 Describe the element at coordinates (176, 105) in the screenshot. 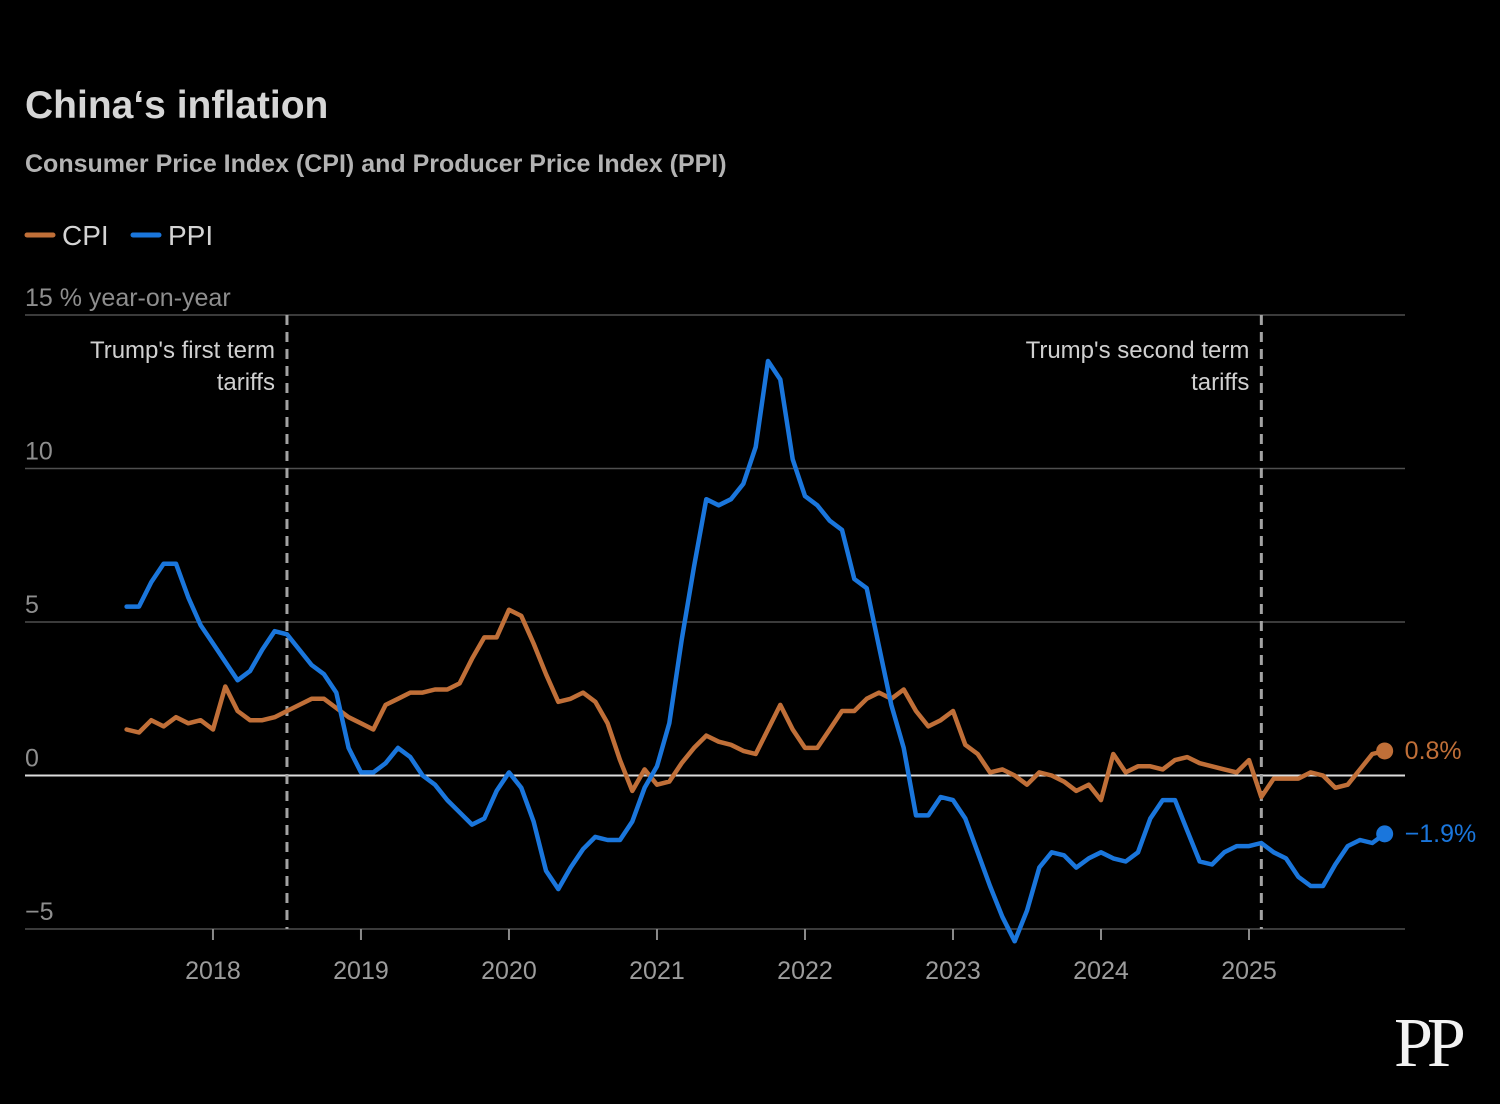

I see `chart-title: China‘s inflation` at that location.